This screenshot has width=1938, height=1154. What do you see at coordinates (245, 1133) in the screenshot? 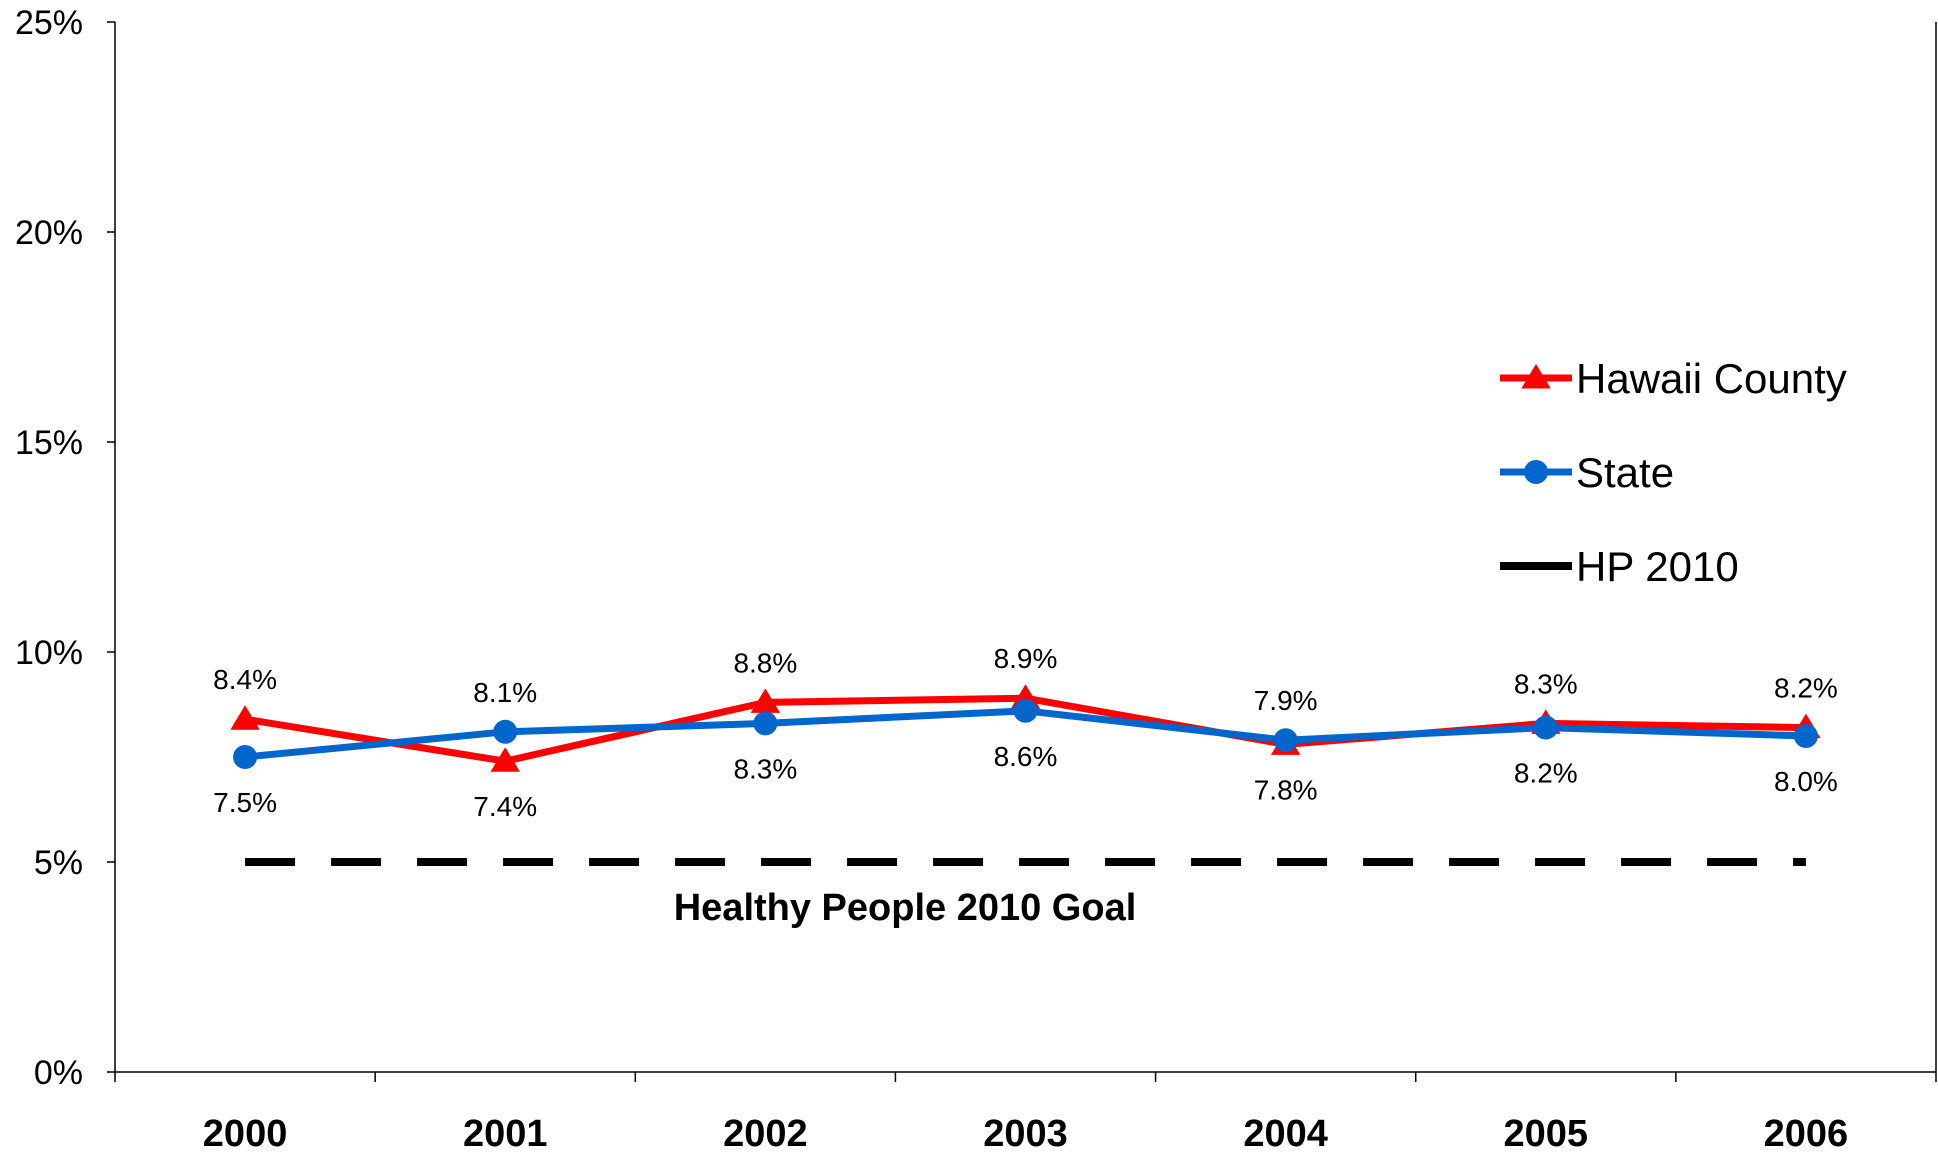
I see `x-tick-label: 2000` at bounding box center [245, 1133].